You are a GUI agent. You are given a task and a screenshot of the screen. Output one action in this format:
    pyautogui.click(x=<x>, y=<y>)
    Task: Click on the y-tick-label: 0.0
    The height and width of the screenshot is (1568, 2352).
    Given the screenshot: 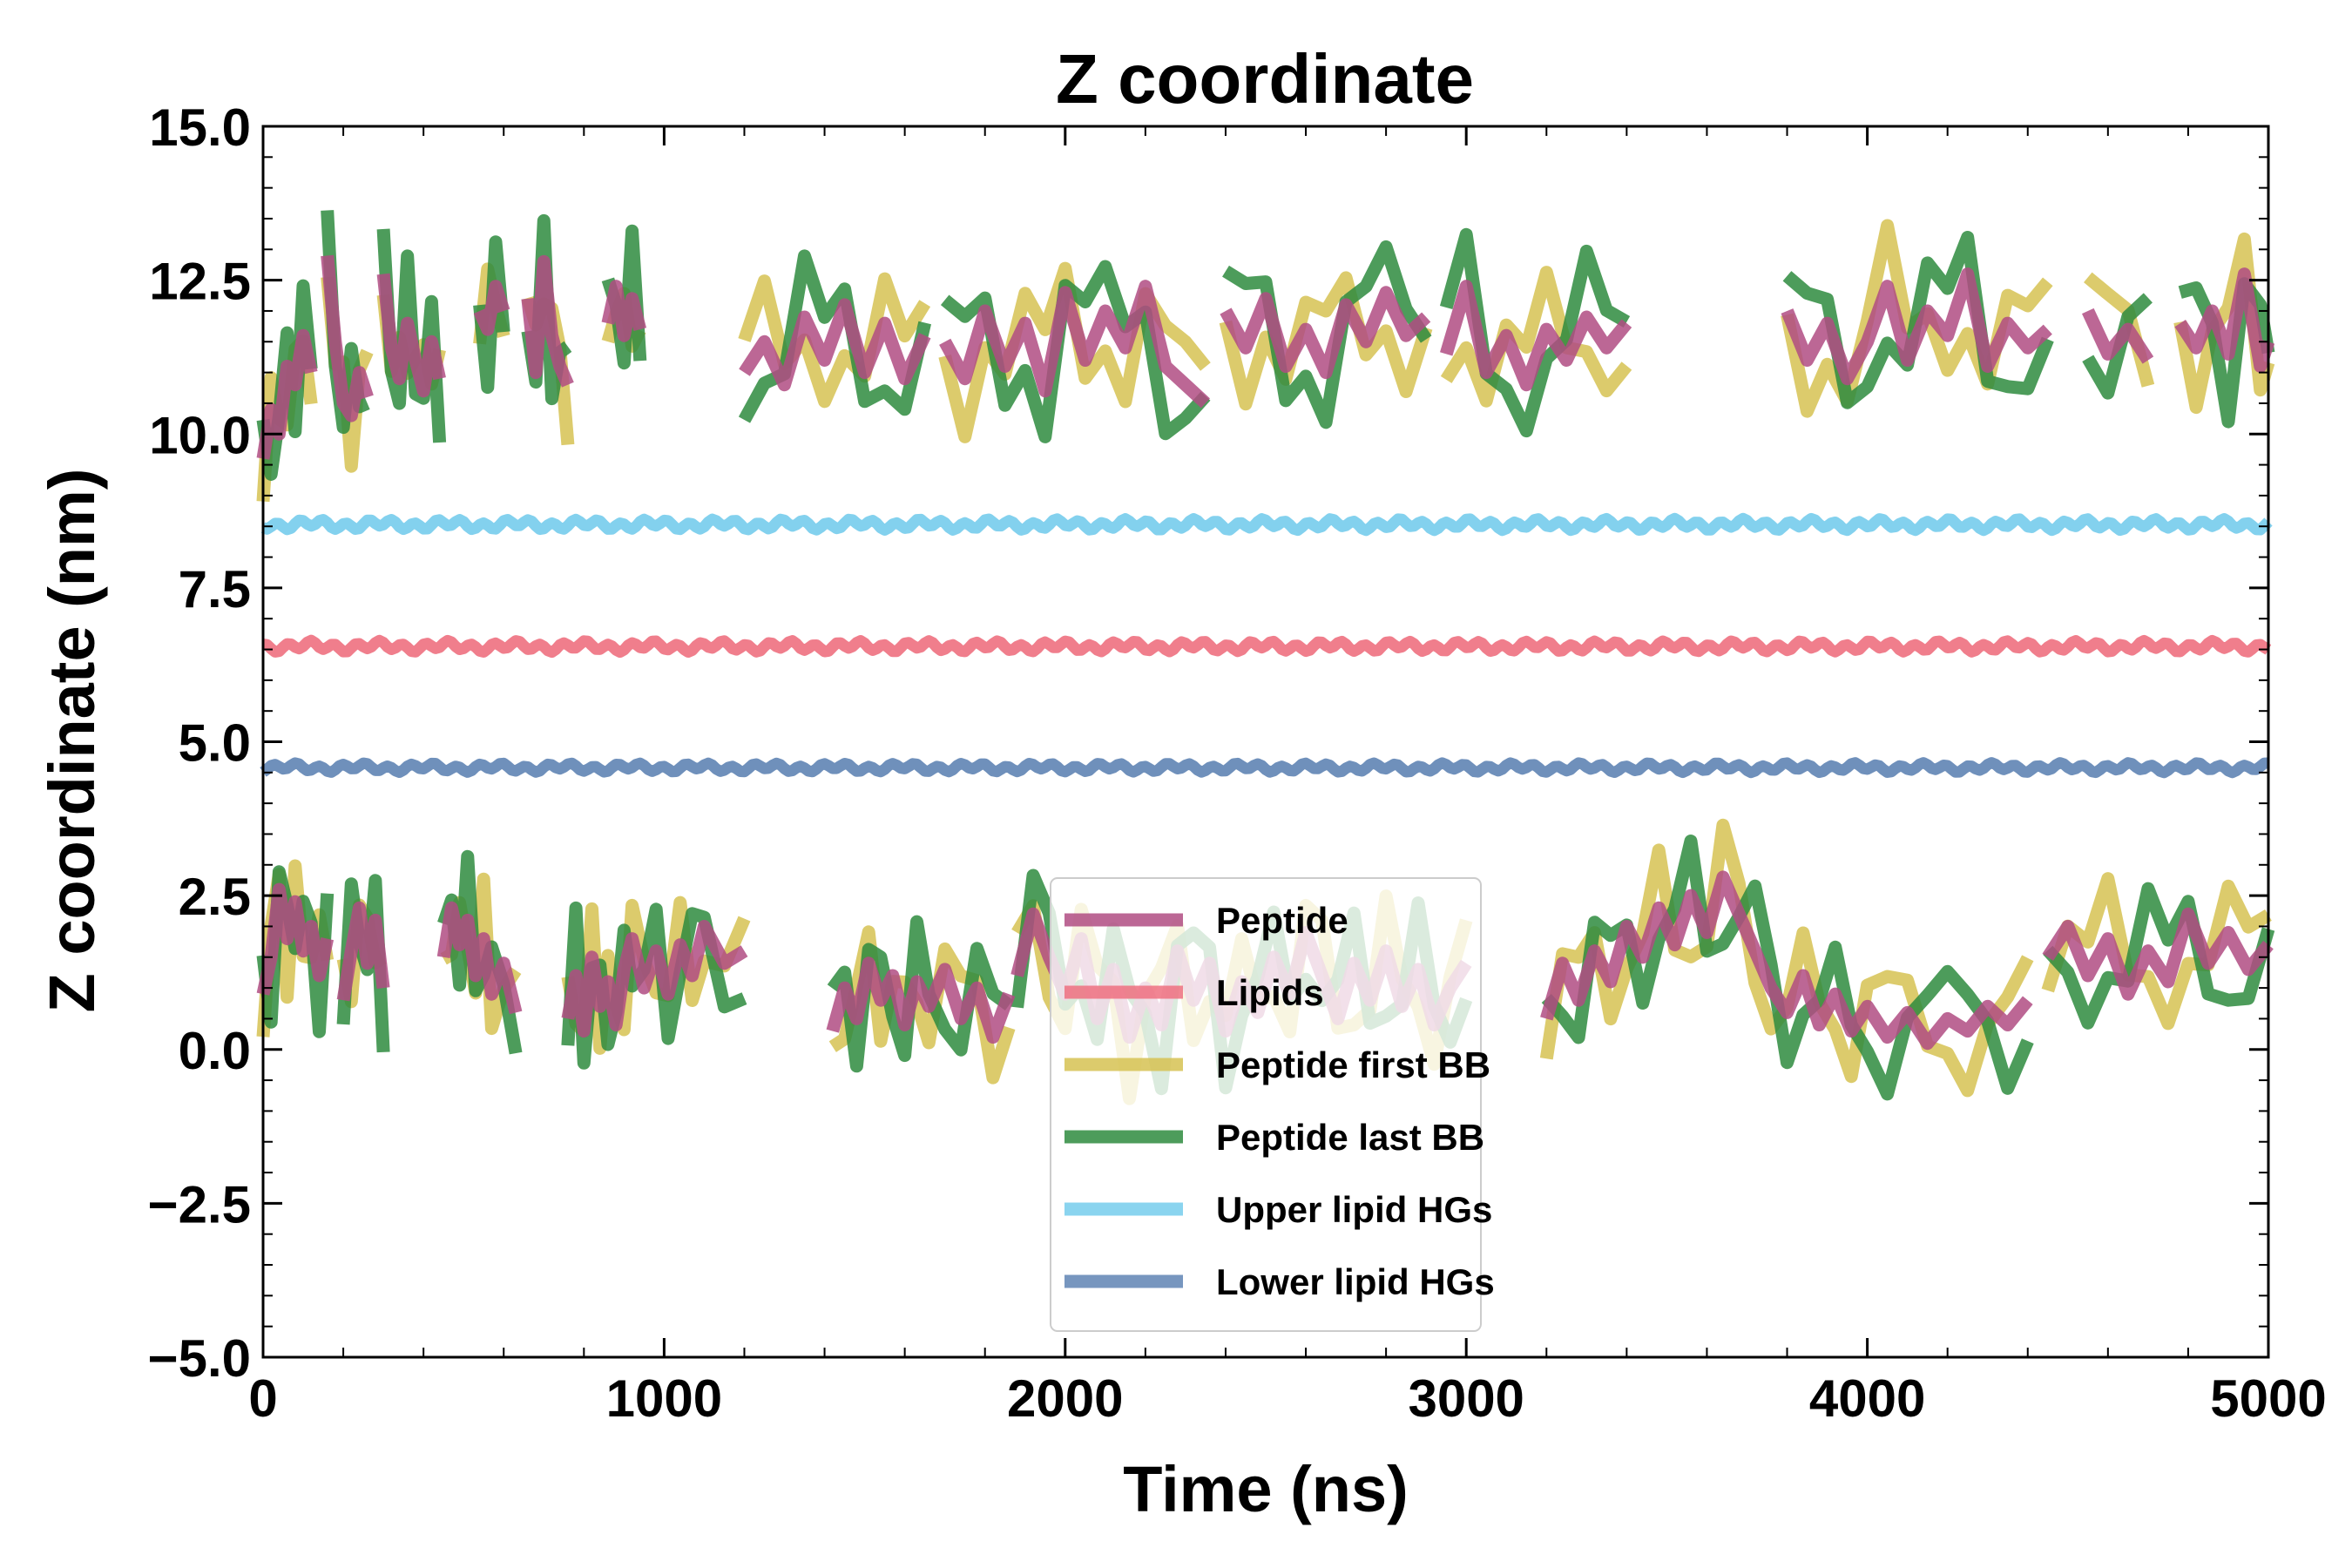 What is the action you would take?
    pyautogui.click(x=215, y=1051)
    